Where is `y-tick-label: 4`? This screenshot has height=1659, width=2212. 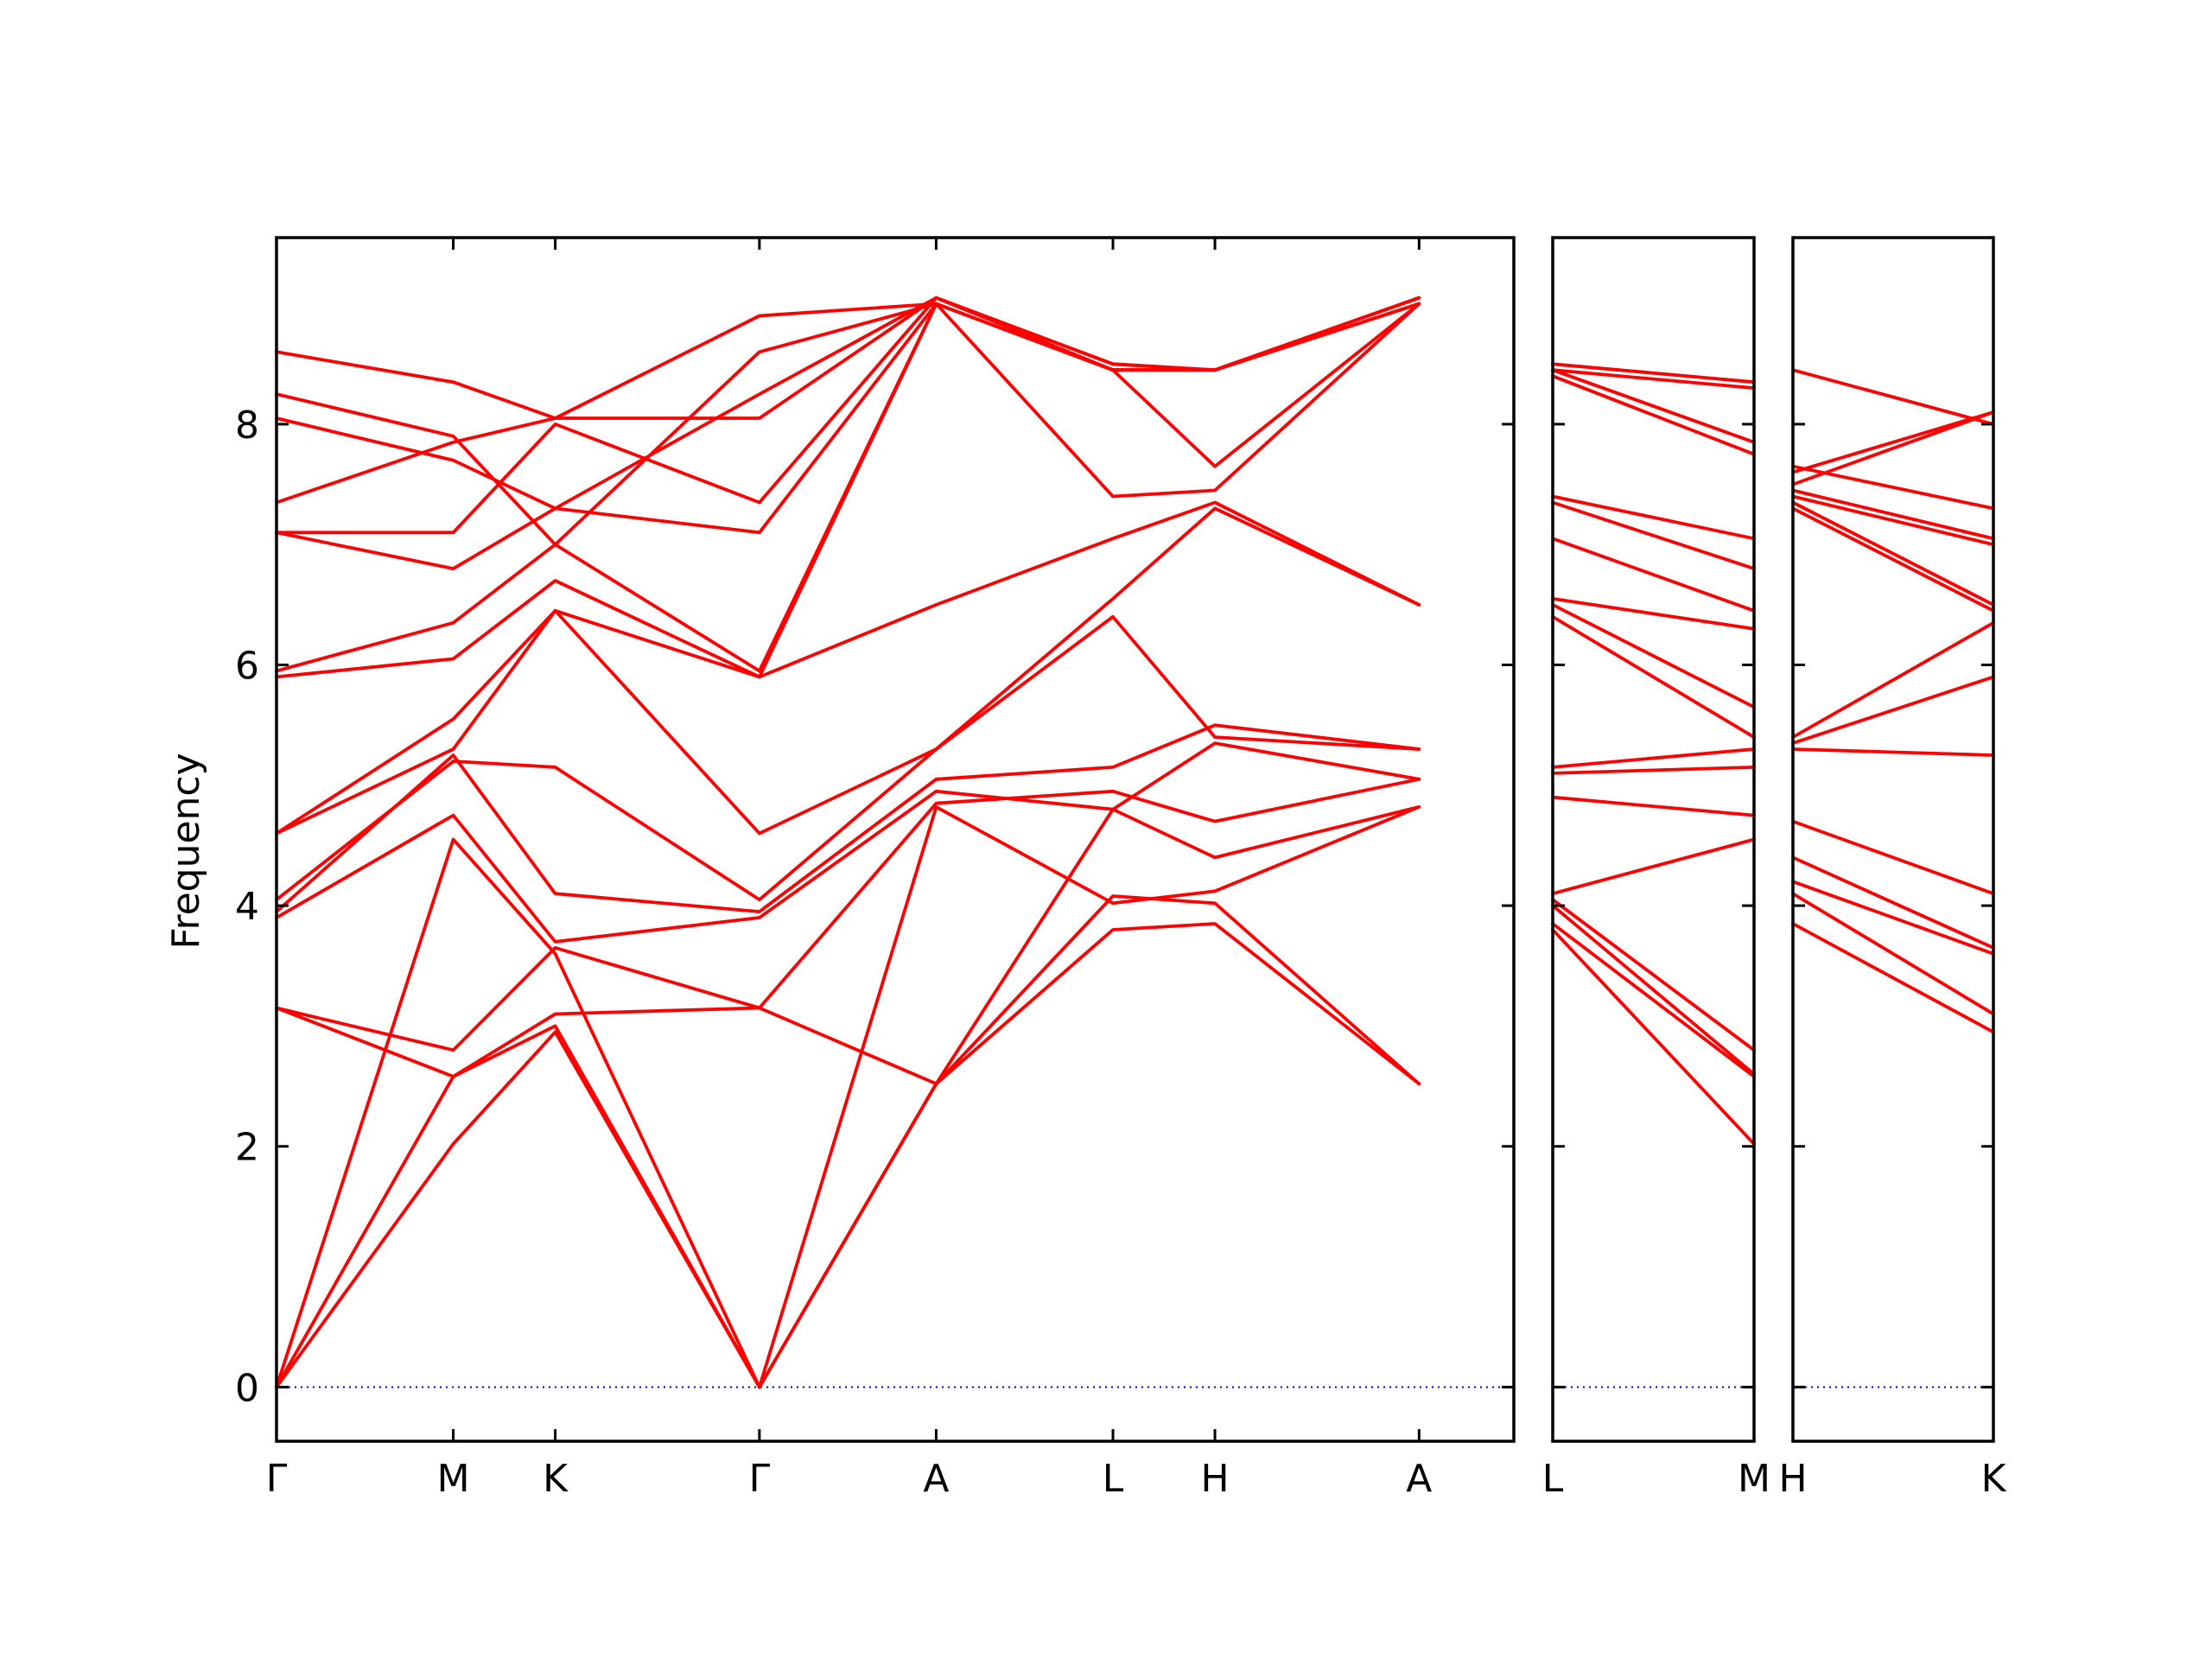 y-tick-label: 4 is located at coordinates (247, 907).